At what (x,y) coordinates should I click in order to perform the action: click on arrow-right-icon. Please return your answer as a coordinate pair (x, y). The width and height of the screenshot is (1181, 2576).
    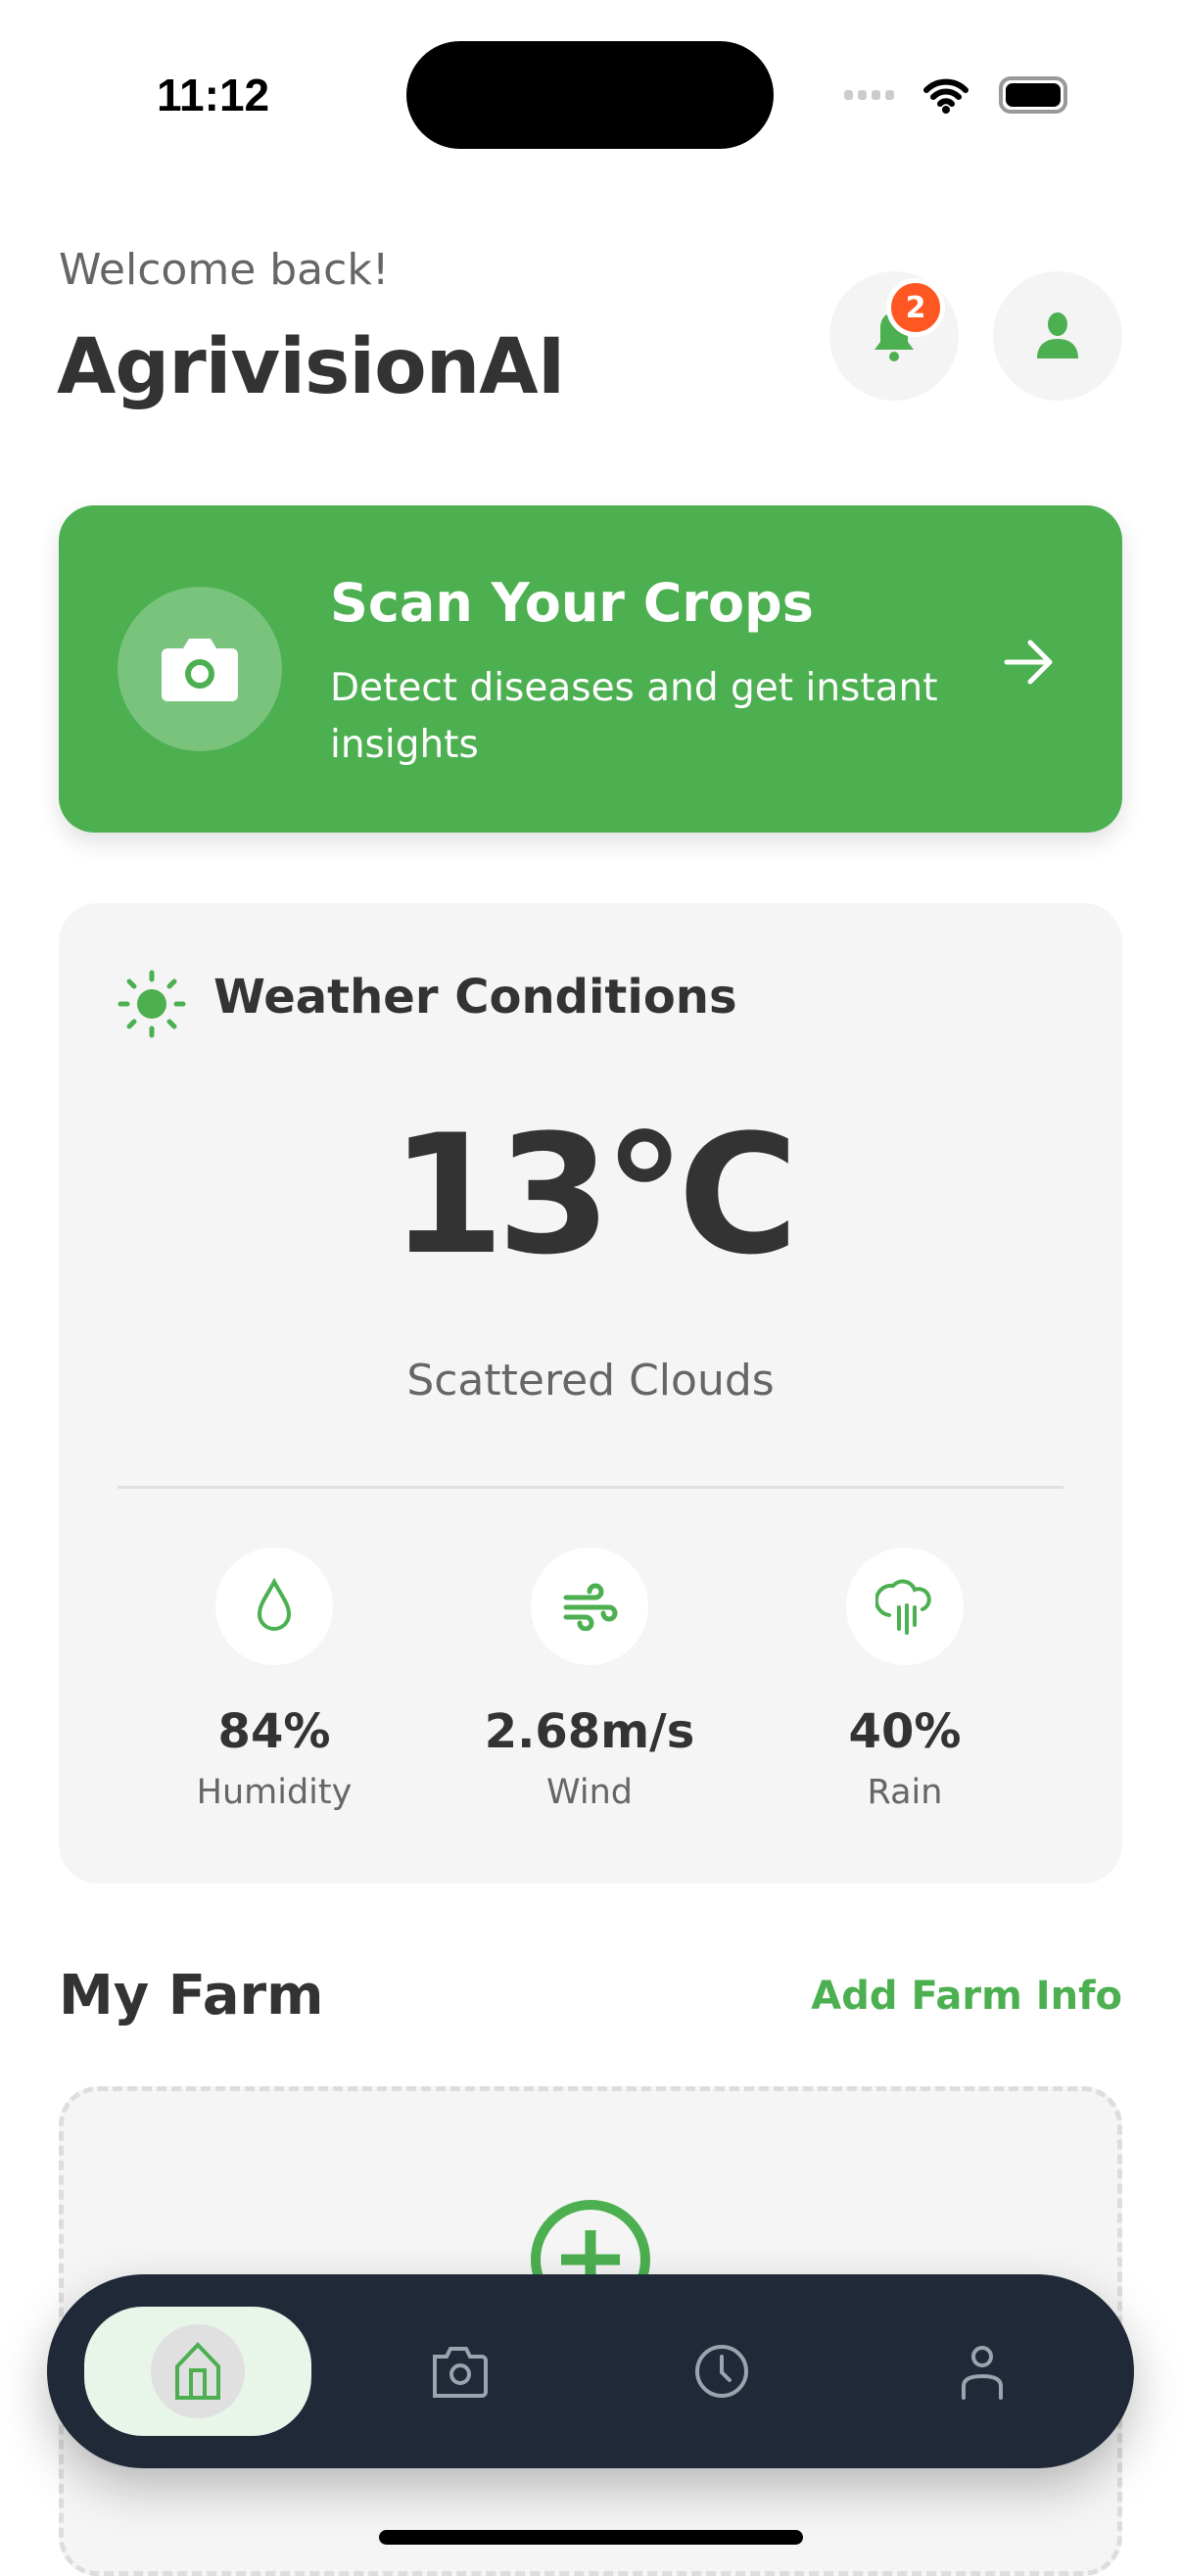
    Looking at the image, I should click on (1028, 663).